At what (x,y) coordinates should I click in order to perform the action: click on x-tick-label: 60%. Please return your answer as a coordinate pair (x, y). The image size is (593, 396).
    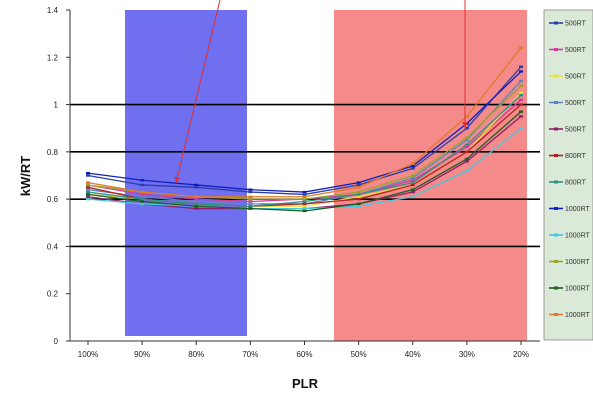
    Looking at the image, I should click on (304, 354).